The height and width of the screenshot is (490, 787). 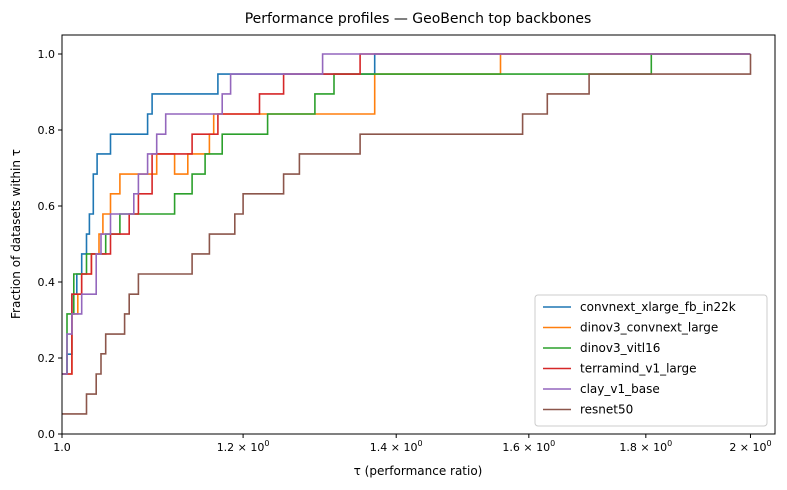 What do you see at coordinates (47, 282) in the screenshot?
I see `y-tick-label: 0.4` at bounding box center [47, 282].